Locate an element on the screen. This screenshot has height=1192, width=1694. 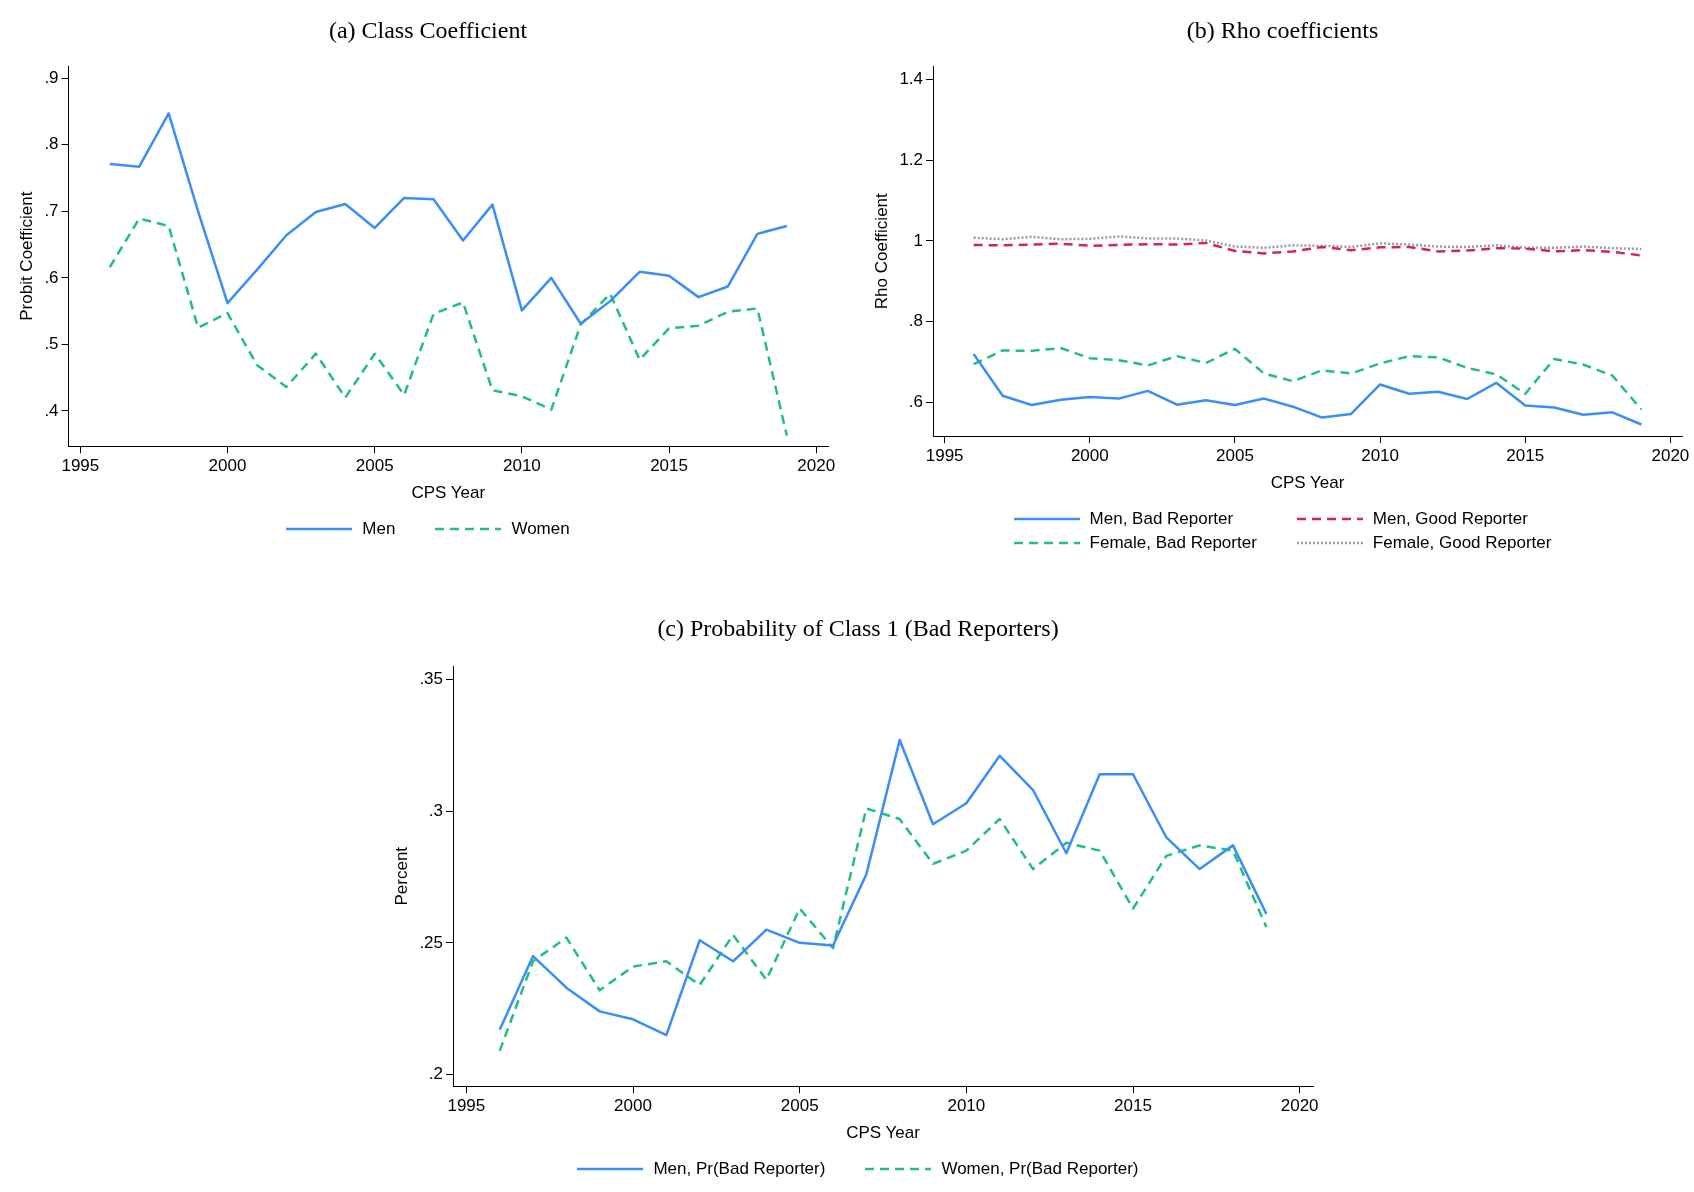
legend-label: Men, Good Reporter is located at coordinates (1450, 519).